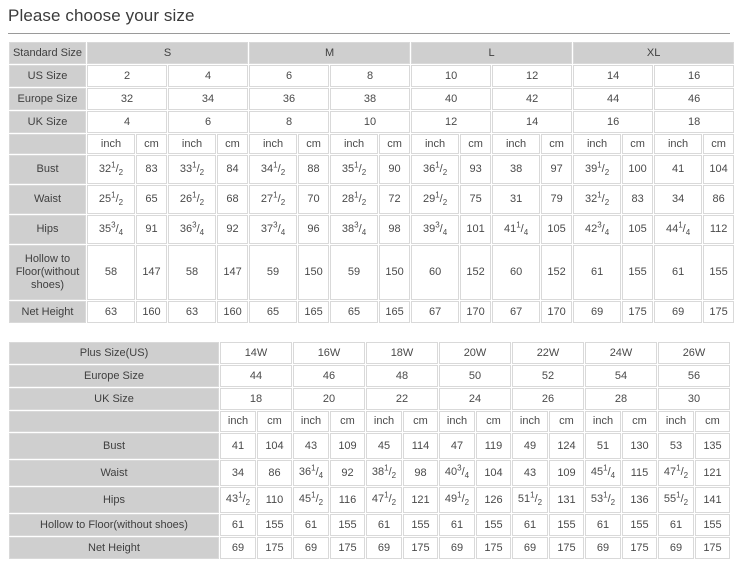  What do you see at coordinates (420, 473) in the screenshot?
I see `waist-cm-value: 98` at bounding box center [420, 473].